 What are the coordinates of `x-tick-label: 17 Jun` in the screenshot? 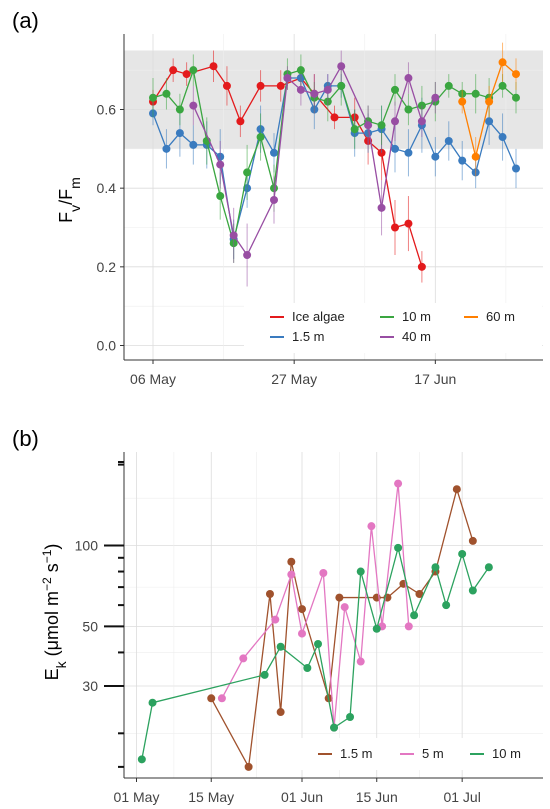 It's located at (435, 379).